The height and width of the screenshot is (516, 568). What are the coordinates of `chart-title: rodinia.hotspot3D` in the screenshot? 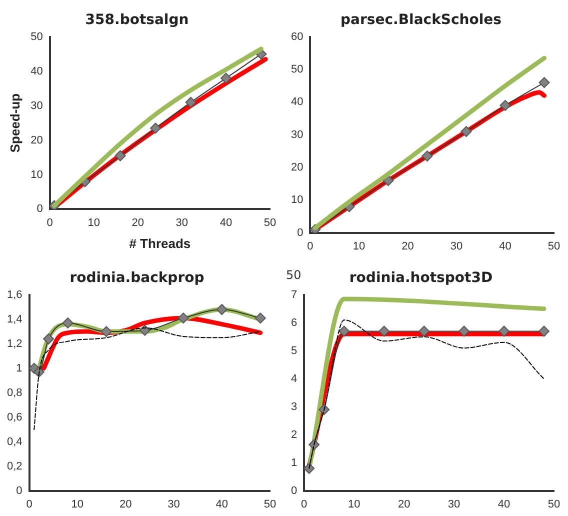 It's located at (421, 278).